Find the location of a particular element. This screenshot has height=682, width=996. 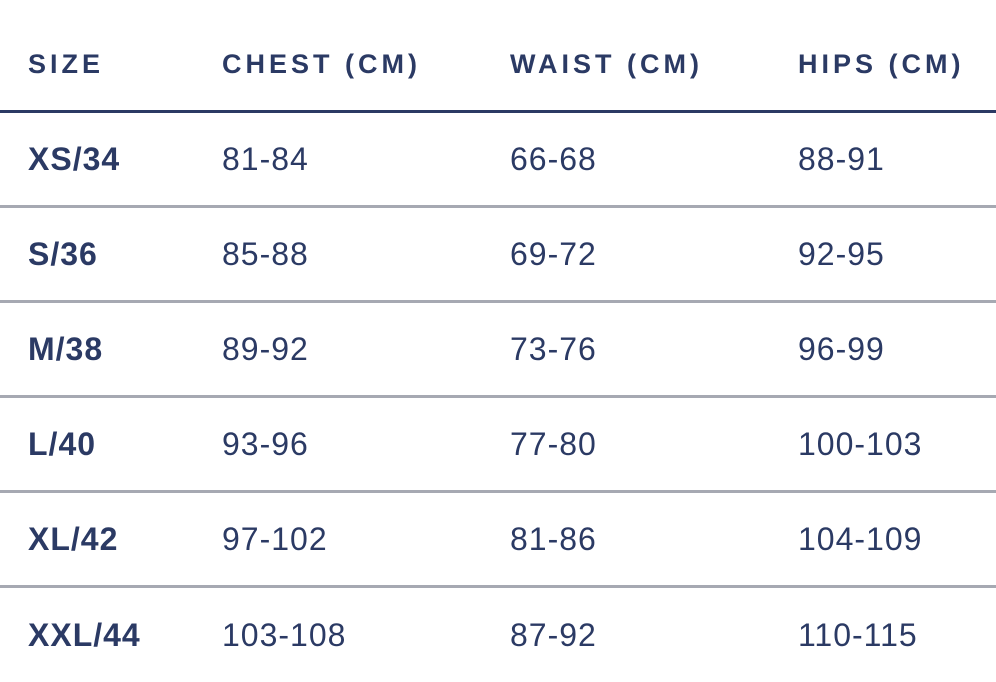

chest-cell: 81-84 is located at coordinates (265, 158).